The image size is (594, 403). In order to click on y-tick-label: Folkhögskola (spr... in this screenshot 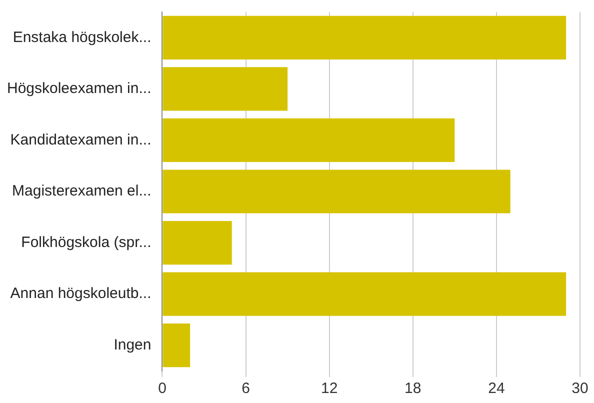, I will do `click(86, 242)`.